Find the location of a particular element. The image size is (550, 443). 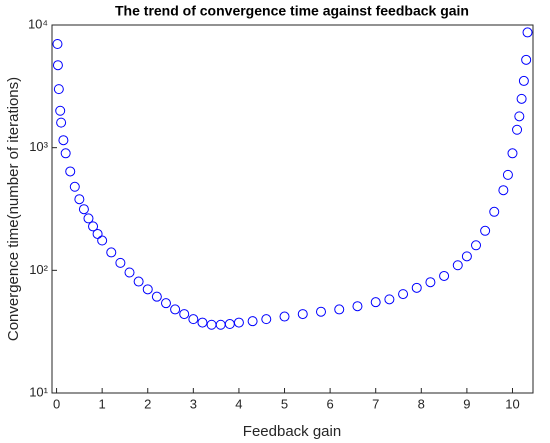

x-tick-label: 8 is located at coordinates (421, 403).